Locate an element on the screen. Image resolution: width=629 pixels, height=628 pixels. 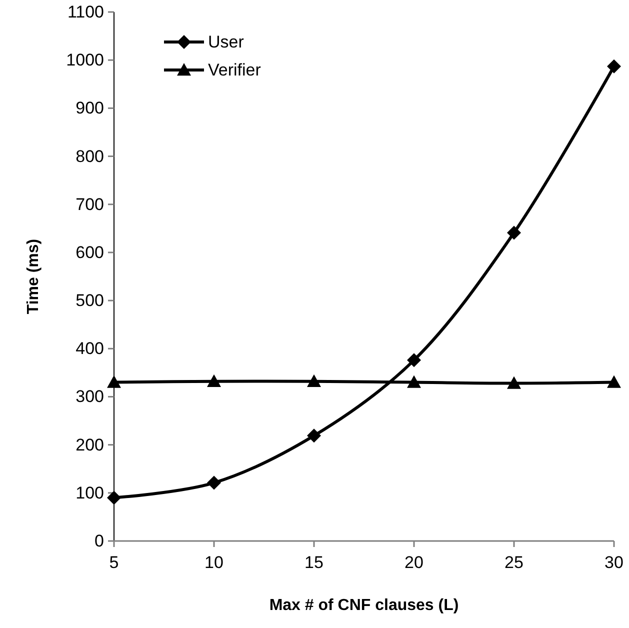
x-axis-title: Max # of CNF clauses (L) is located at coordinates (364, 605).